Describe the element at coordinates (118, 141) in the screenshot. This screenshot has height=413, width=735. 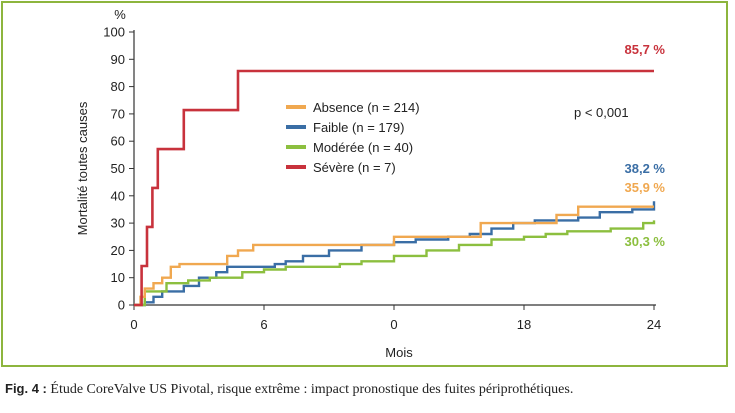
I see `y-tick-label: 60` at that location.